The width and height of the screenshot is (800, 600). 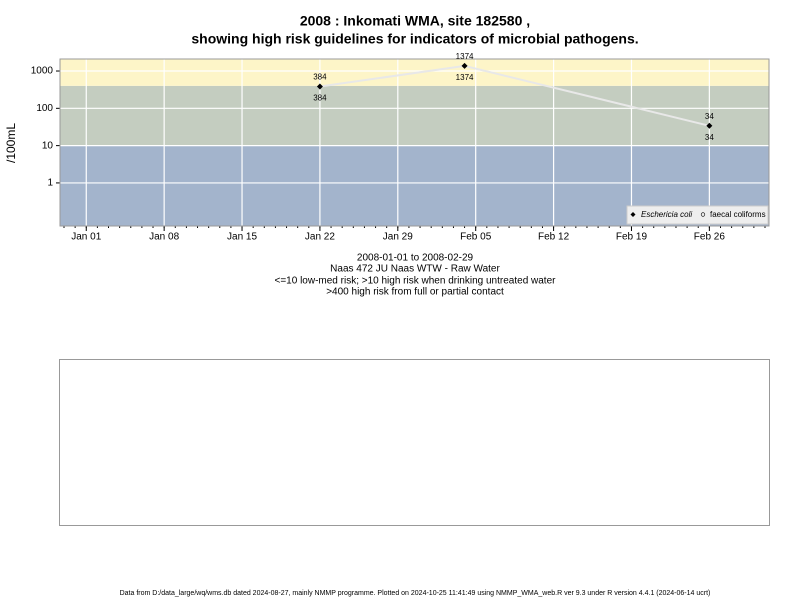 I want to click on legend-box, so click(x=697, y=215).